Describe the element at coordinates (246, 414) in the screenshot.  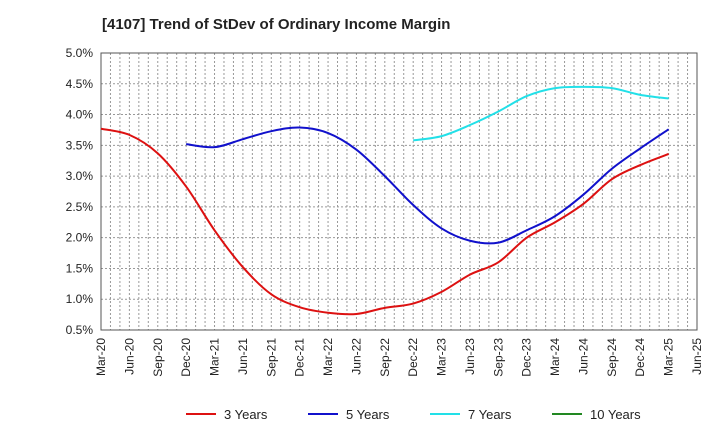
I see `legend-label-3-years: 3 Years` at that location.